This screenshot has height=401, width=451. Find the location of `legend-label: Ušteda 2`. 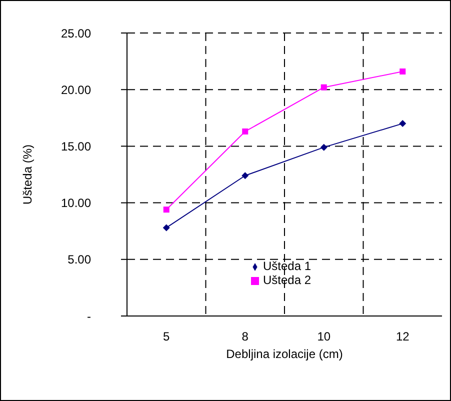

legend-label: Ušteda 2 is located at coordinates (287, 280).